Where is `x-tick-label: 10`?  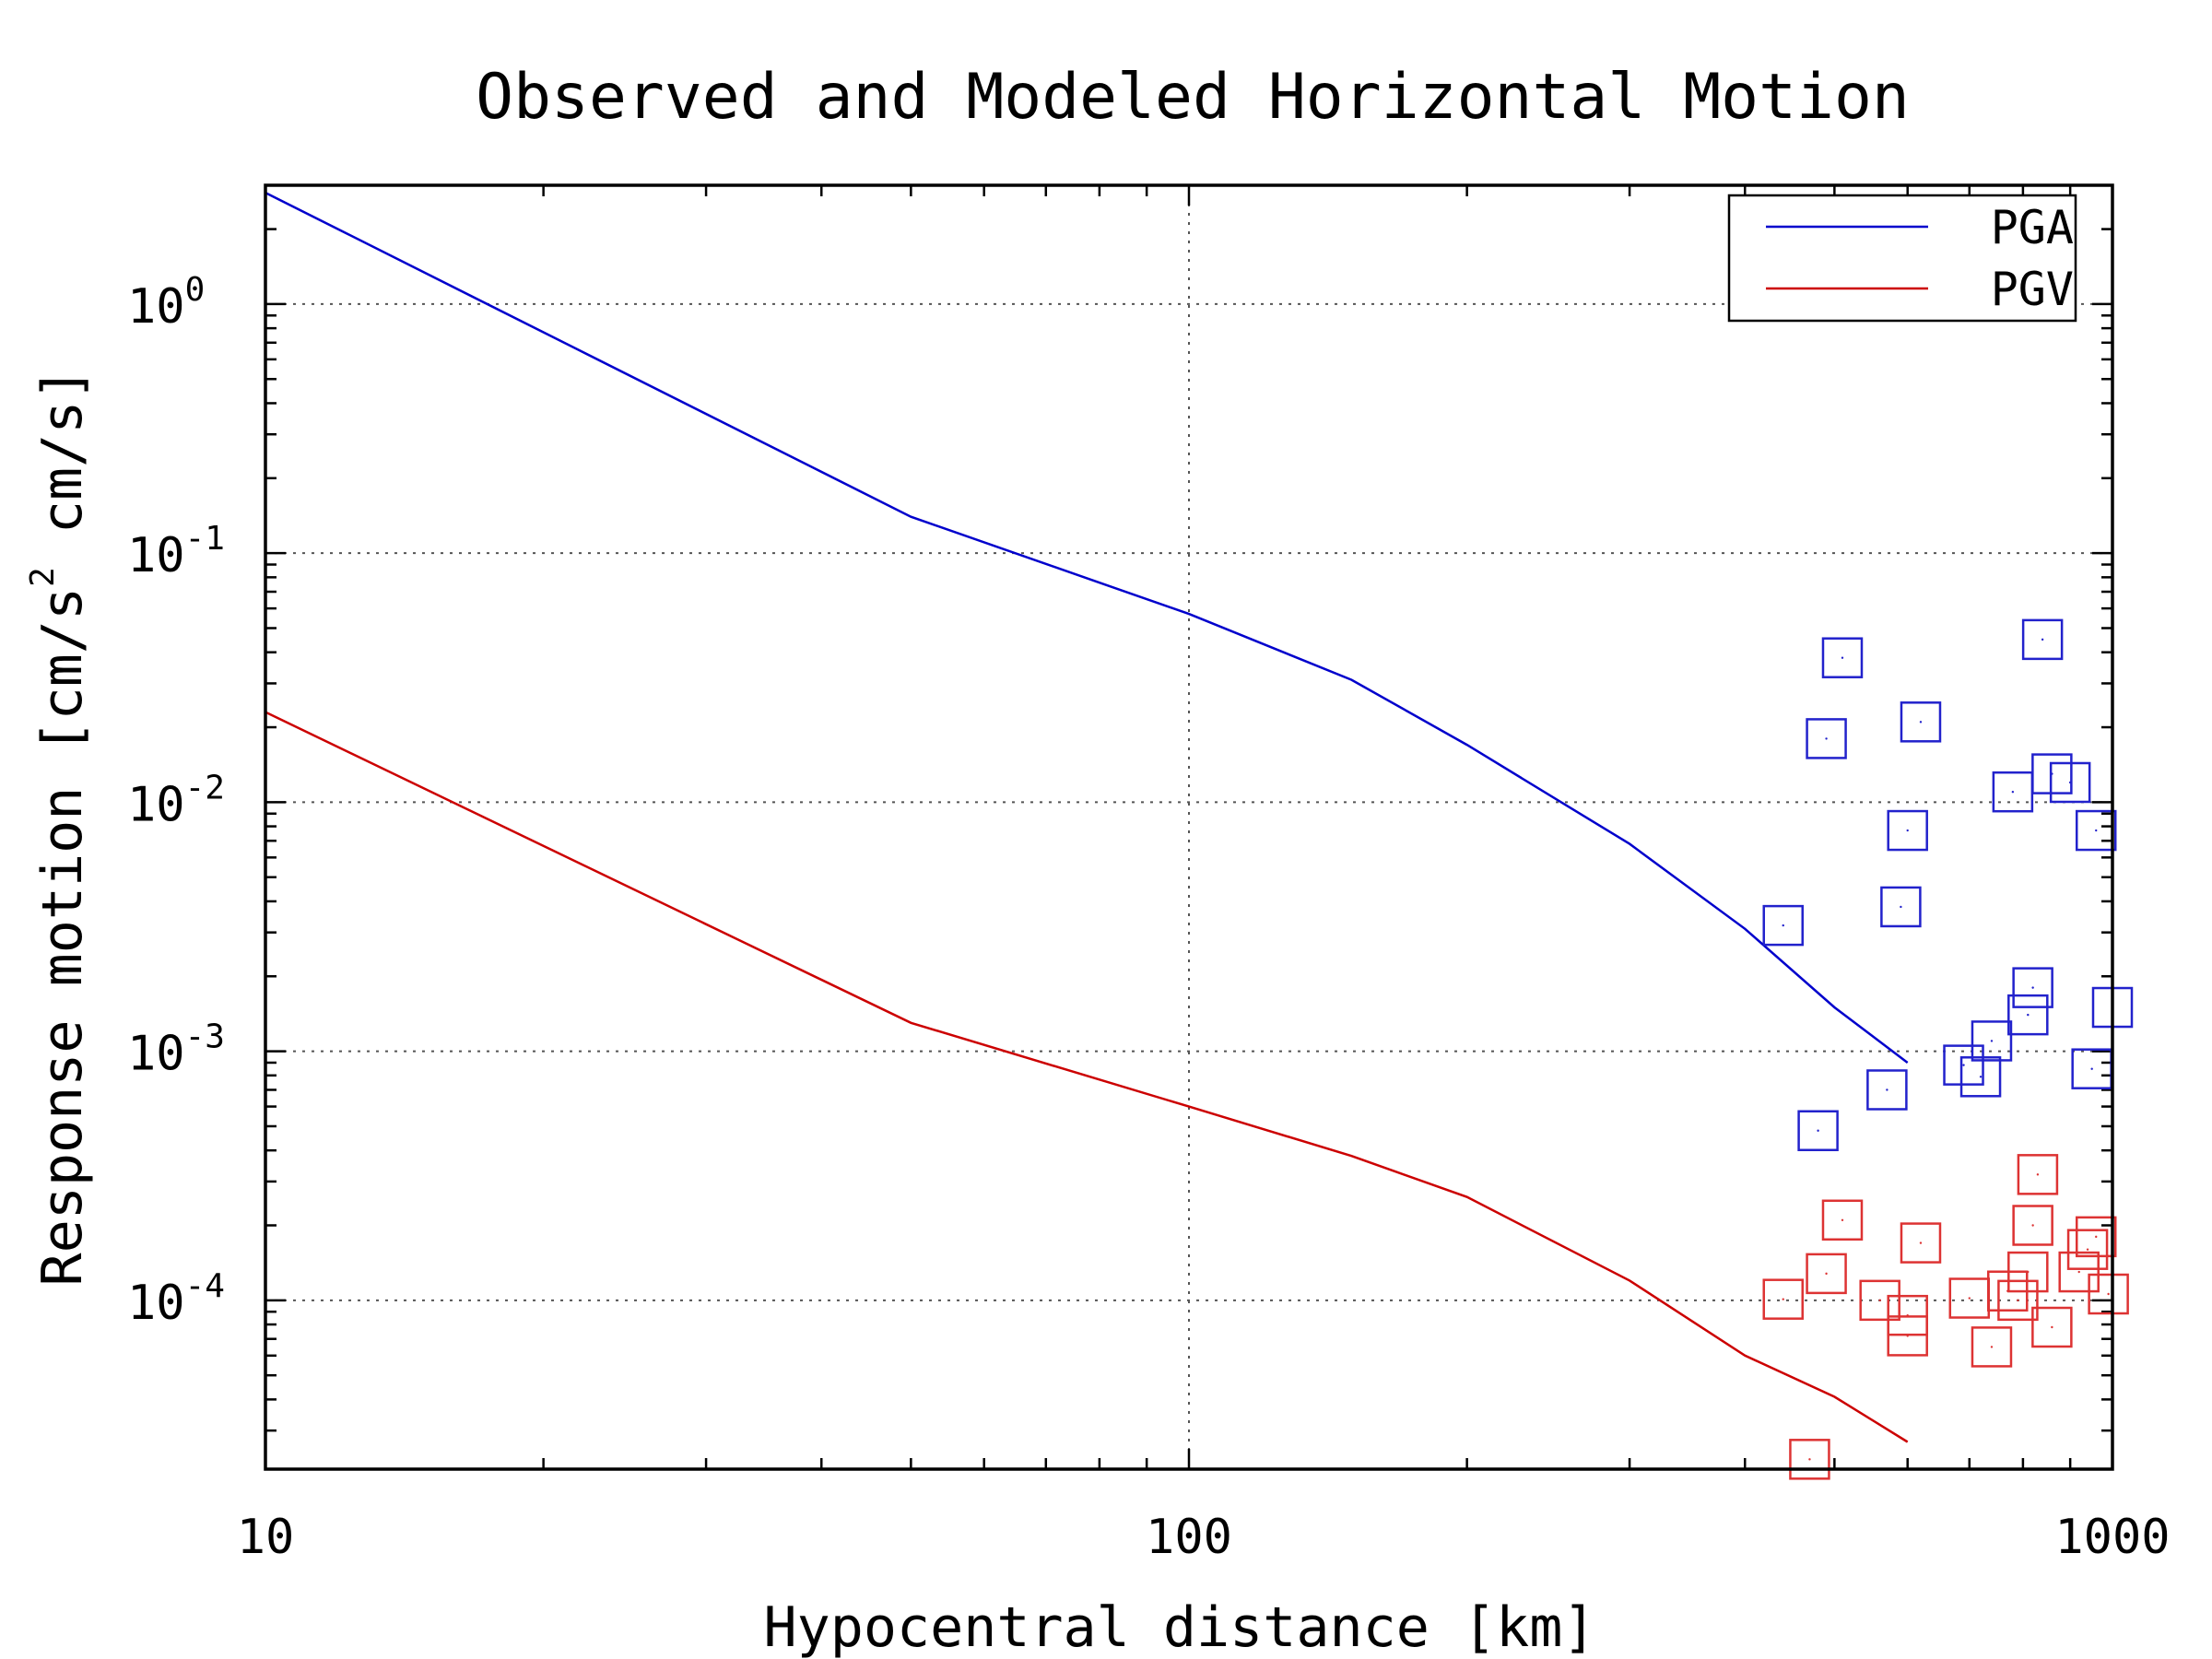 x-tick-label: 10 is located at coordinates (266, 1537).